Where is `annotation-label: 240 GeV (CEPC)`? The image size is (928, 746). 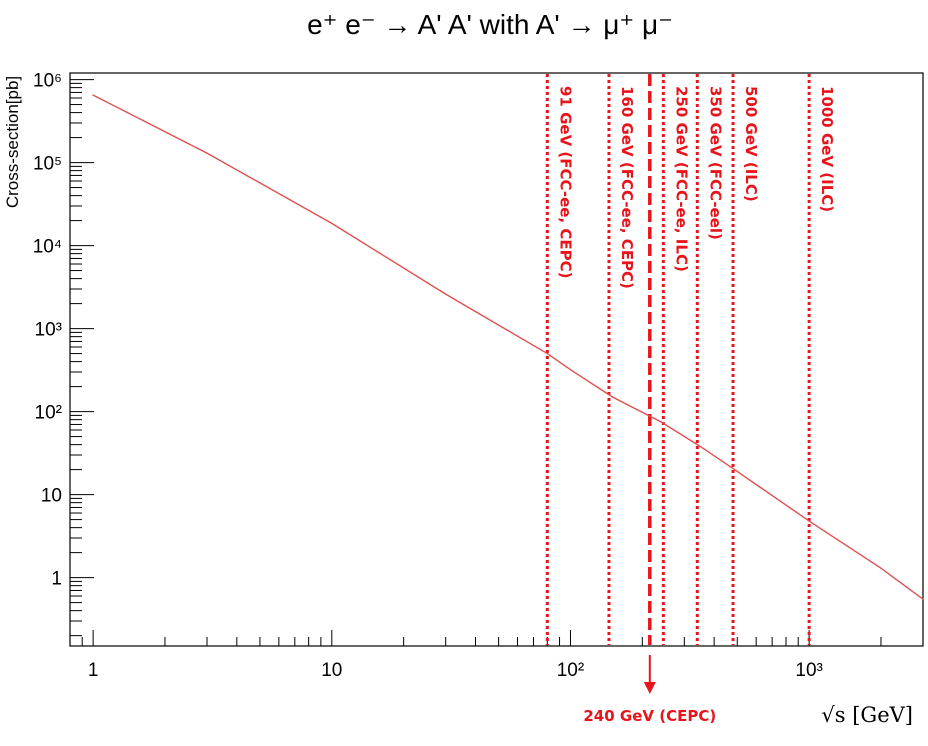
annotation-label: 240 GeV (CEPC) is located at coordinates (649, 716).